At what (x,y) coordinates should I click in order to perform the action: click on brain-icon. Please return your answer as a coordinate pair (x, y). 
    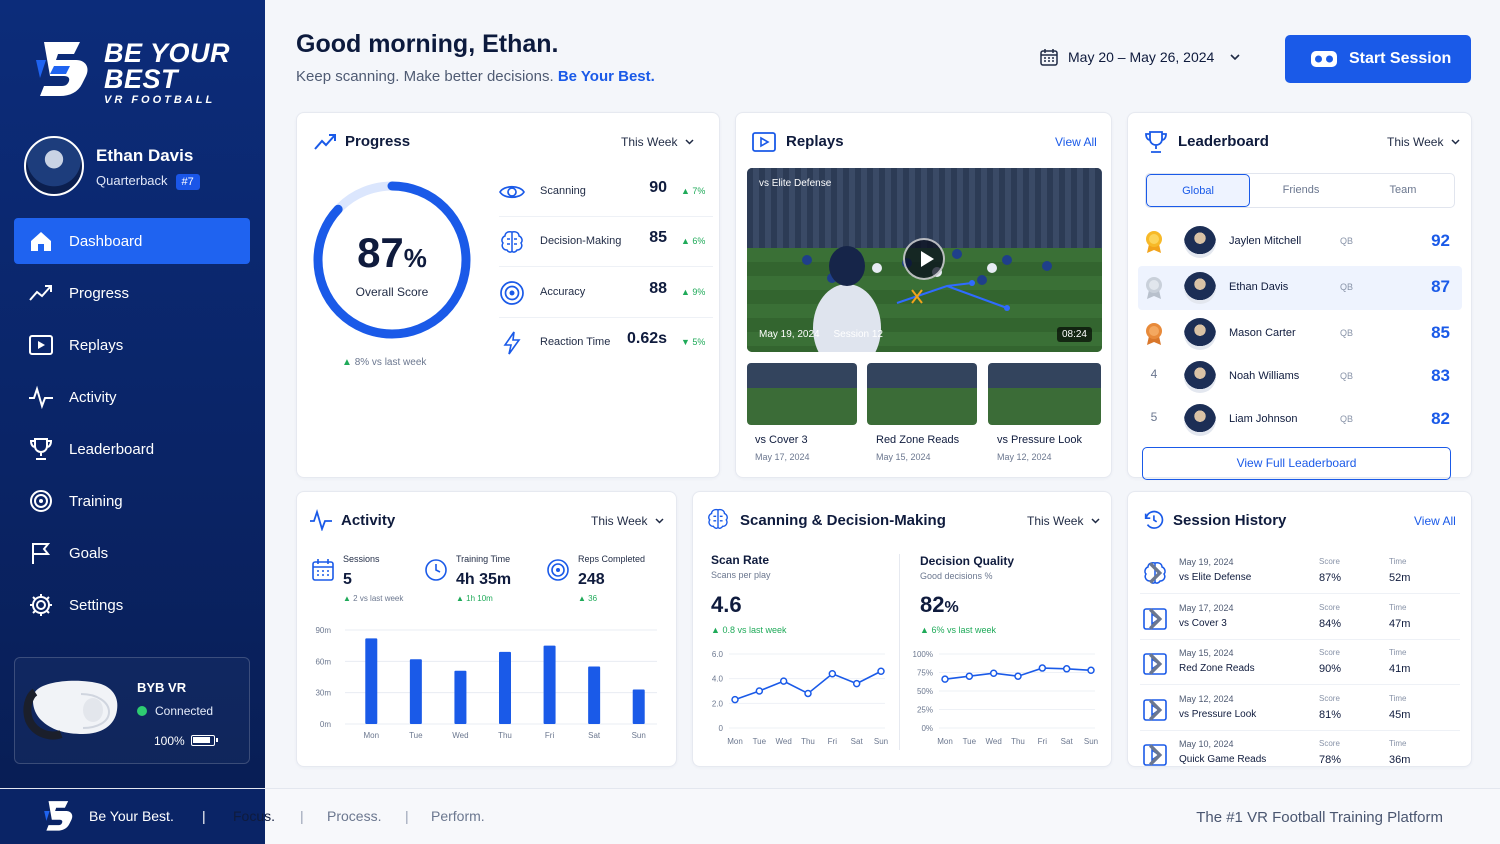
    Looking at the image, I should click on (512, 242).